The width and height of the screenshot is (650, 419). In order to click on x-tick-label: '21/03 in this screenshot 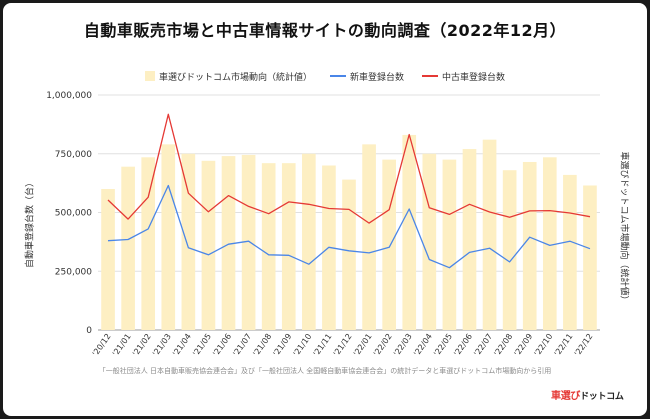, I will do `click(162, 345)`.